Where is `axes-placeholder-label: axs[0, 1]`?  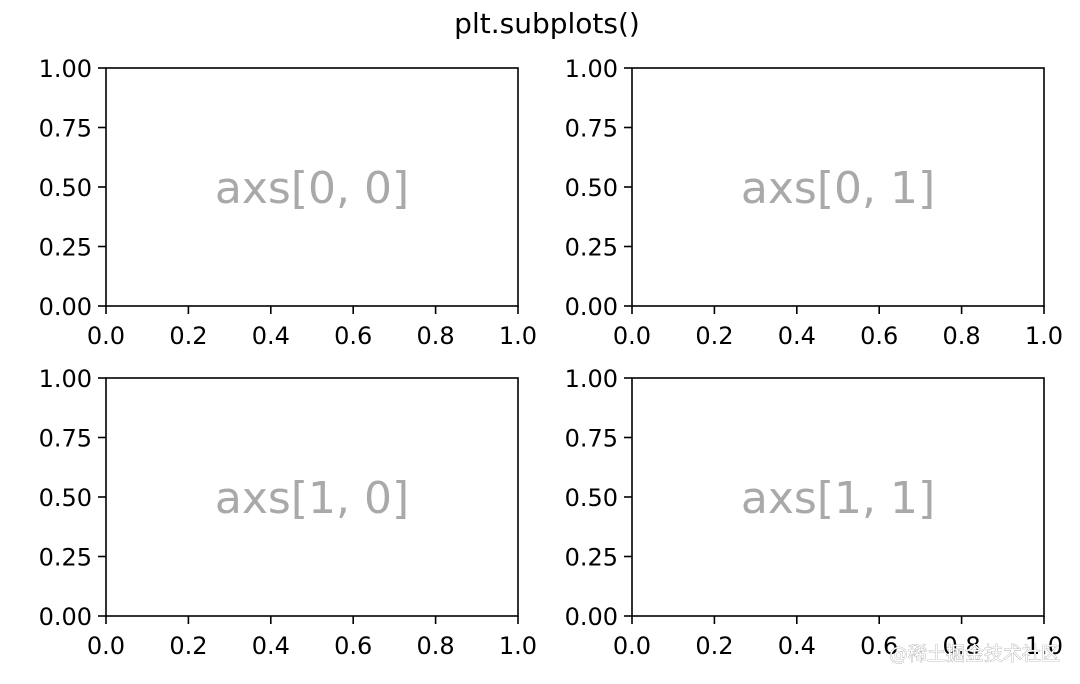
axes-placeholder-label: axs[0, 1] is located at coordinates (838, 188).